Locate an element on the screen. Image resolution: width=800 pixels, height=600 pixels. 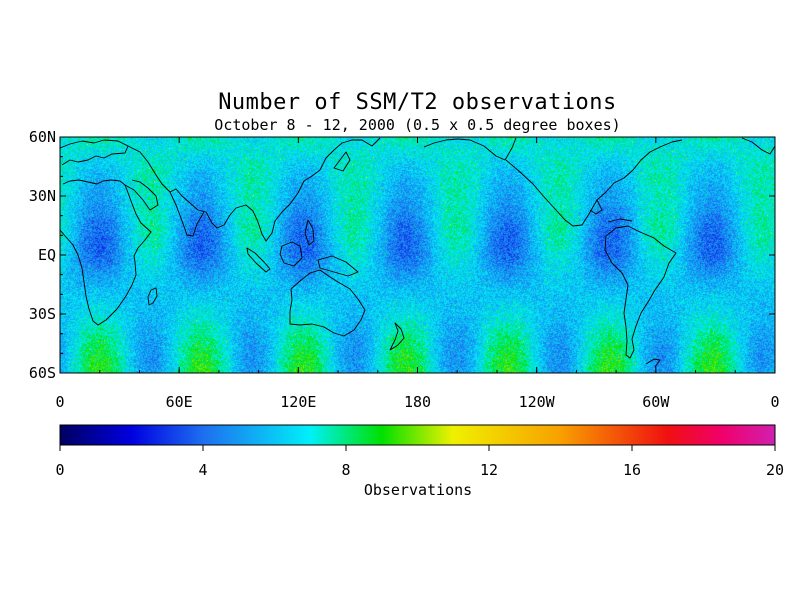
colorbar-tick-label: 20 is located at coordinates (775, 470).